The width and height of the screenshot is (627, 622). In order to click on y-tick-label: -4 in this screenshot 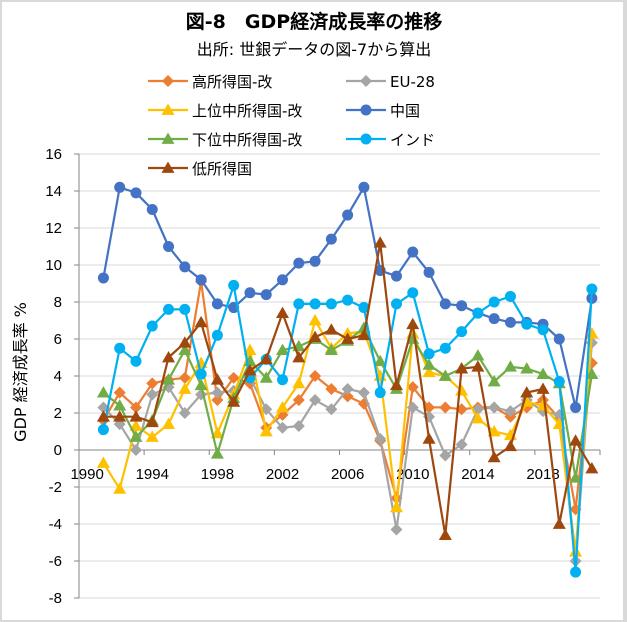, I will do `click(55, 524)`.